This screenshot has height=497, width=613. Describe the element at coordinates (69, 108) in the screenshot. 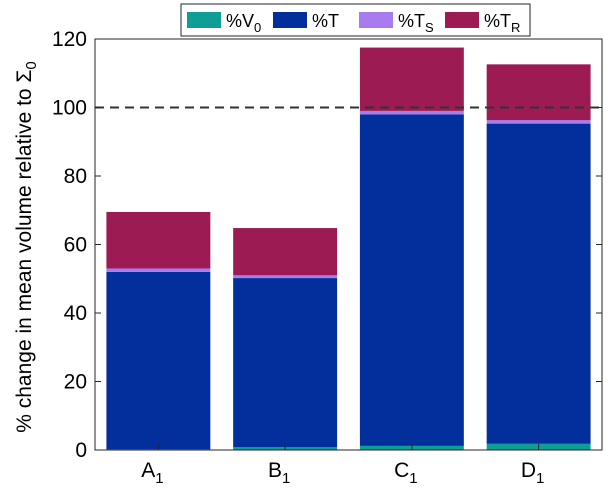

I see `y-tick-label: 100` at that location.